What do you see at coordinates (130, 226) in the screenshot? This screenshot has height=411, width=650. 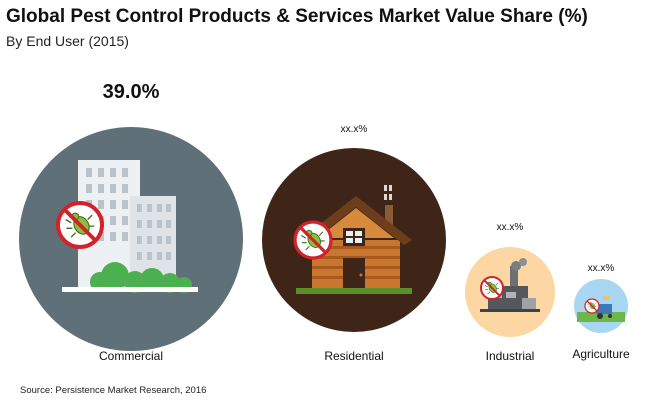 I see `office-building-icon` at bounding box center [130, 226].